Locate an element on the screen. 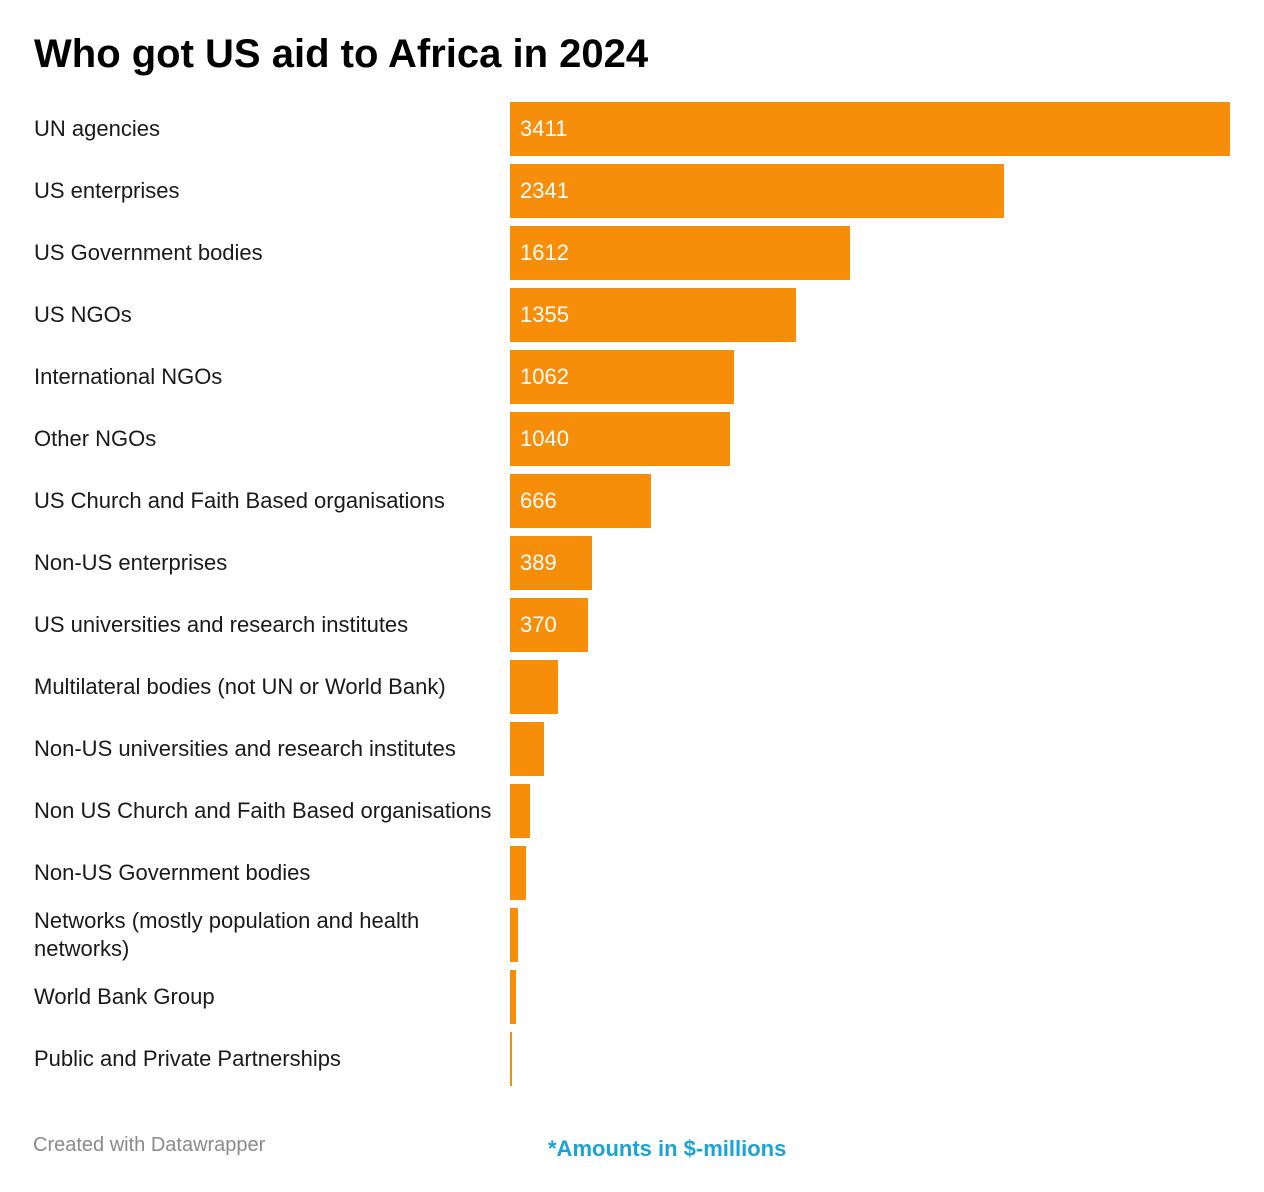 The image size is (1264, 1192). category-label: Public and Private Partnerships is located at coordinates (187, 1058).